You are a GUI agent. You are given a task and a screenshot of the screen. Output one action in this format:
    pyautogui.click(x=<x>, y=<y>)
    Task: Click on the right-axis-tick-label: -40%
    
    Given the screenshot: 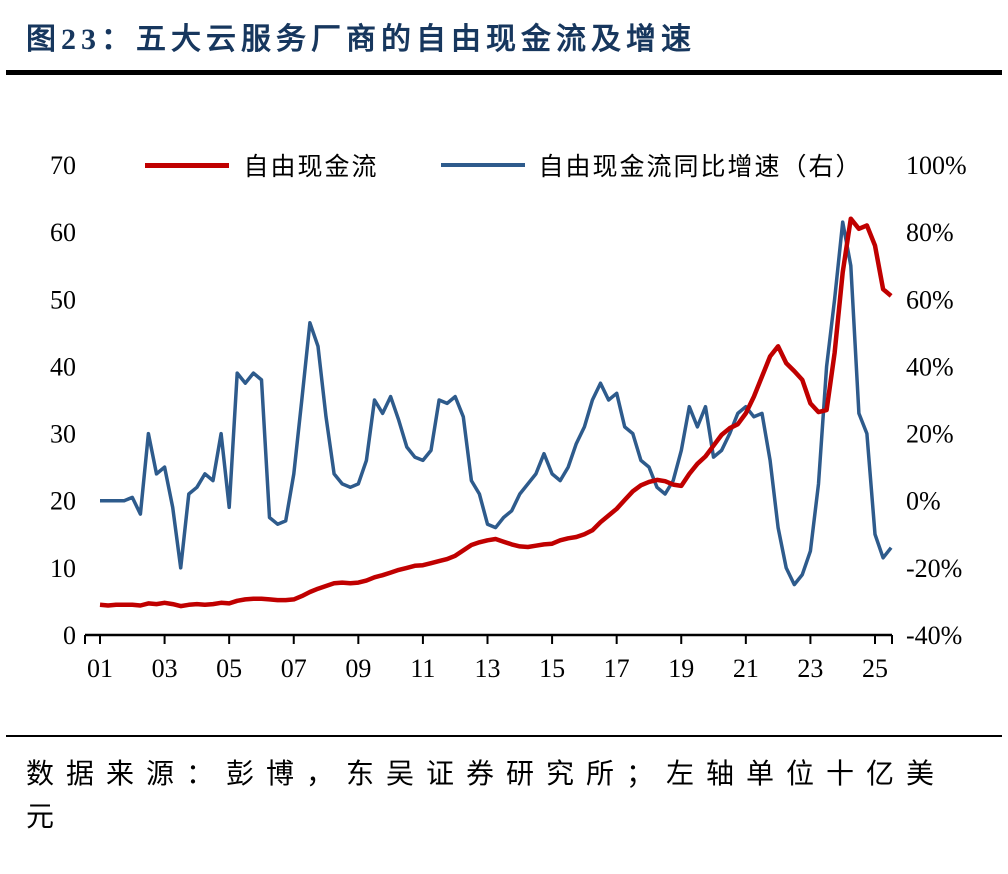 What is the action you would take?
    pyautogui.click(x=934, y=635)
    